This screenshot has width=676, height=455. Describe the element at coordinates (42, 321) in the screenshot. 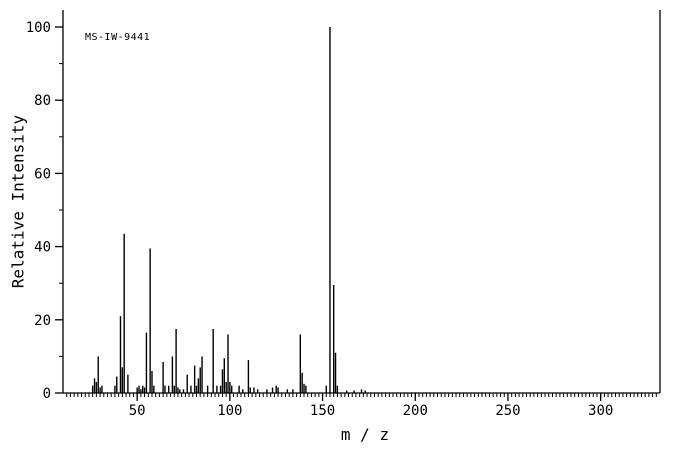

I see `svg-text: 20` at that location.